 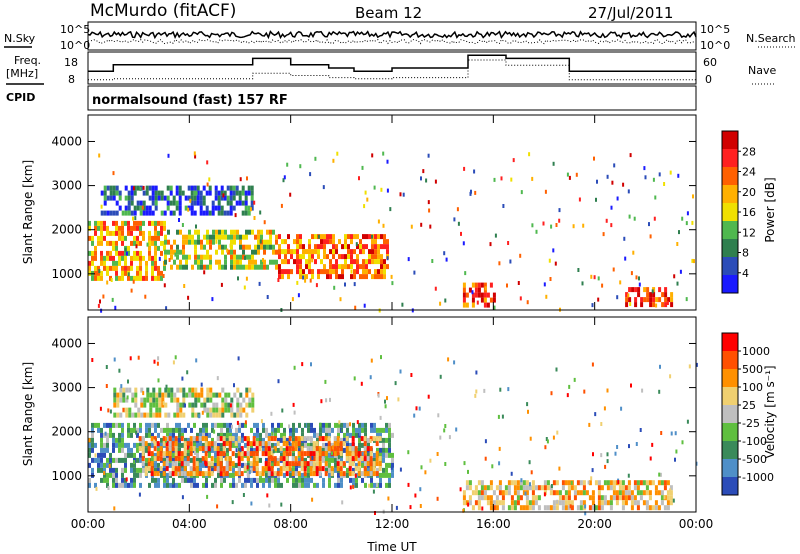 I want to click on nave-tick-low: 0, so click(x=708, y=79).